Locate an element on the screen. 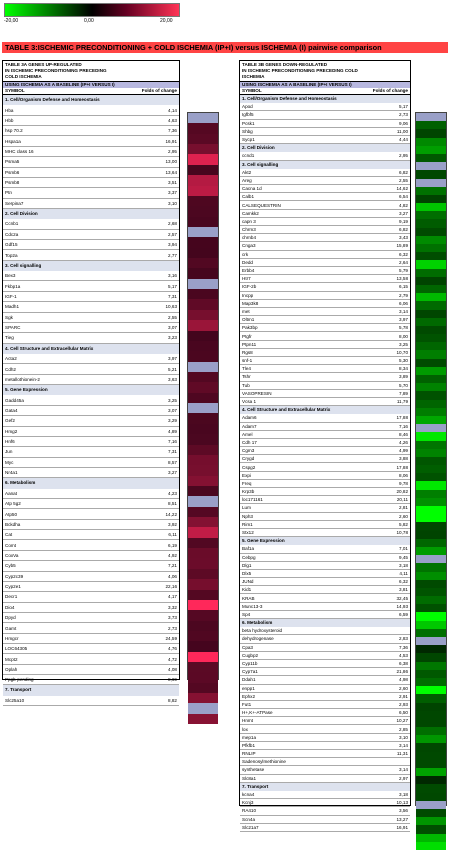  table-row: Hbb 4,63 is located at coordinates (91, 121).